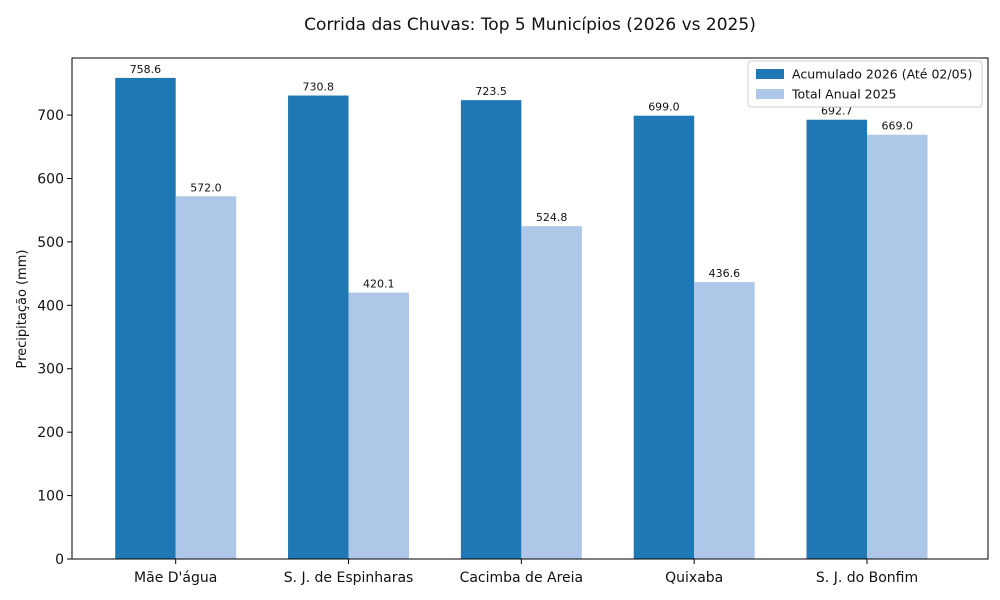 Image resolution: width=1000 pixels, height=600 pixels. What do you see at coordinates (349, 578) in the screenshot?
I see `x-tick-label: S. J. de Espinharas` at bounding box center [349, 578].